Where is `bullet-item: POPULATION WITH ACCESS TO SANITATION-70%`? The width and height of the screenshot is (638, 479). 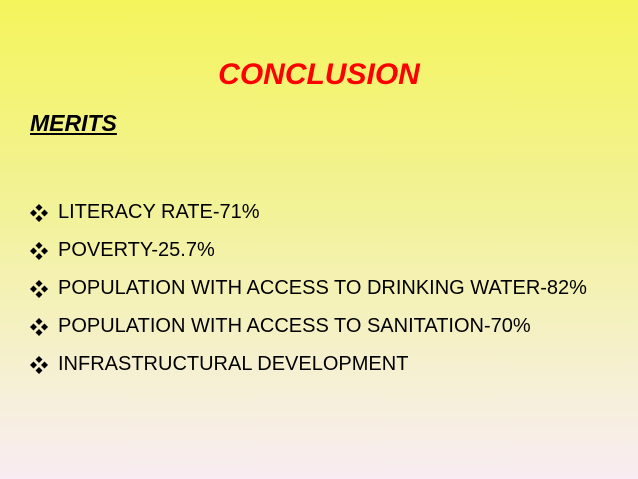 bullet-item: POPULATION WITH ACCESS TO SANITATION-70% is located at coordinates (322, 326).